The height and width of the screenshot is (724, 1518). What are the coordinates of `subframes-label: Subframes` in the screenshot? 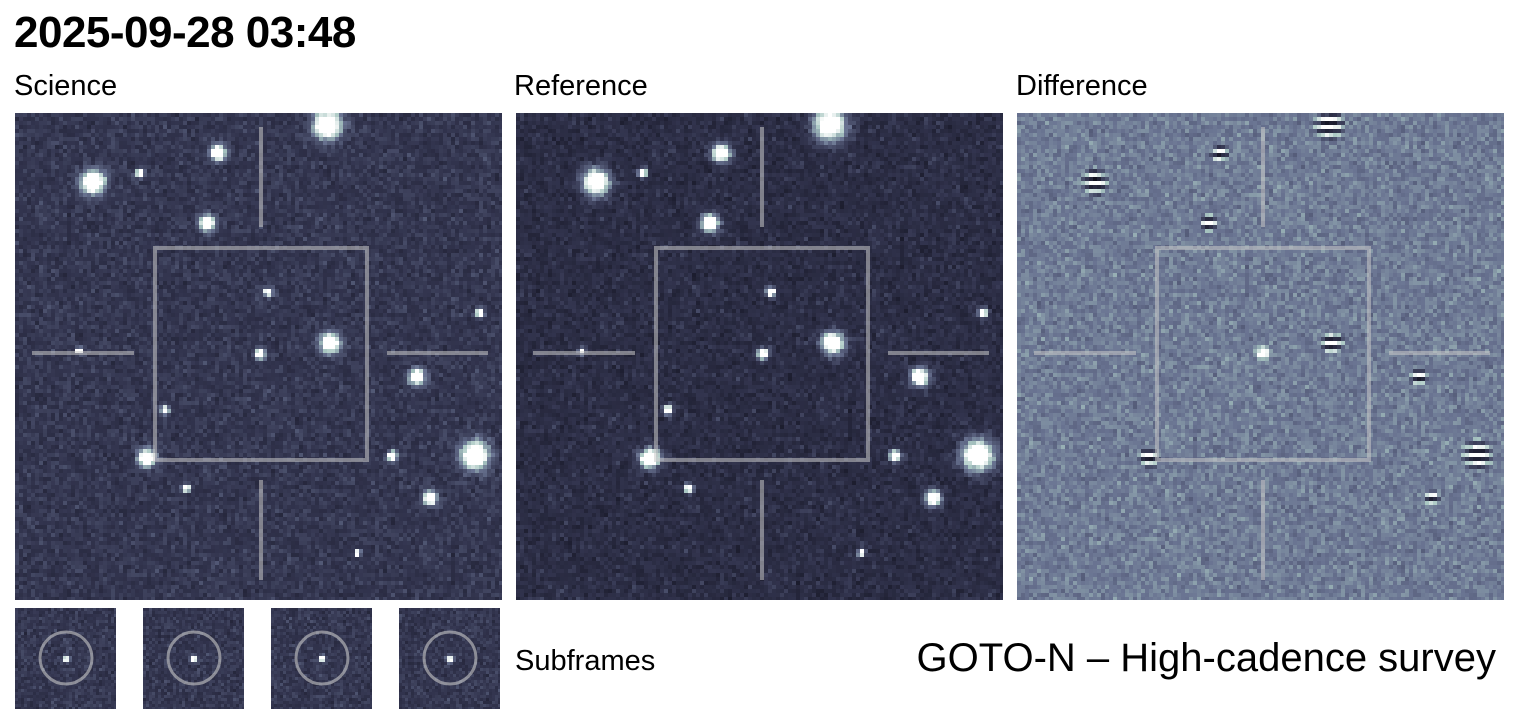 It's located at (585, 661).